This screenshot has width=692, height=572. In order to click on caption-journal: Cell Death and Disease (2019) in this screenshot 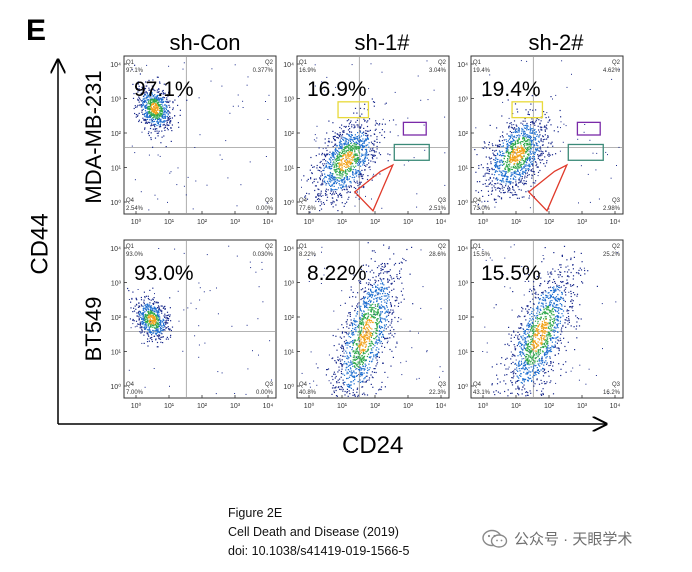, I will do `click(313, 532)`.